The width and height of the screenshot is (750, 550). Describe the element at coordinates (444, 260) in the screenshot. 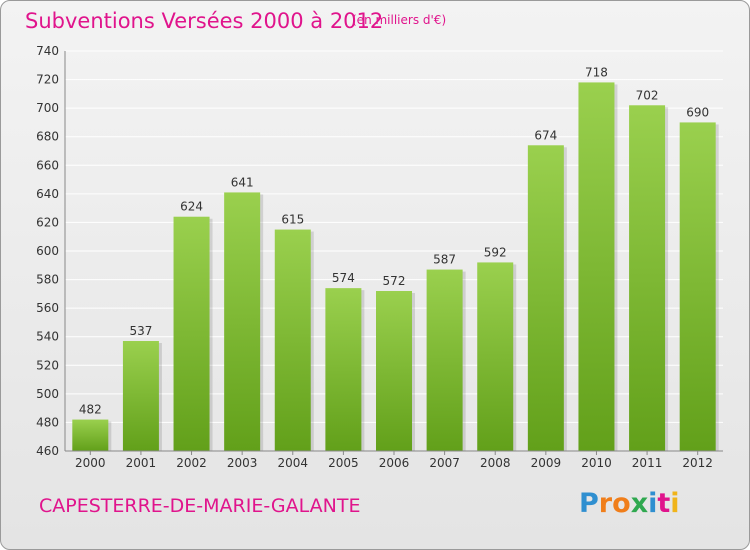

I see `bar-value-label: 587` at that location.